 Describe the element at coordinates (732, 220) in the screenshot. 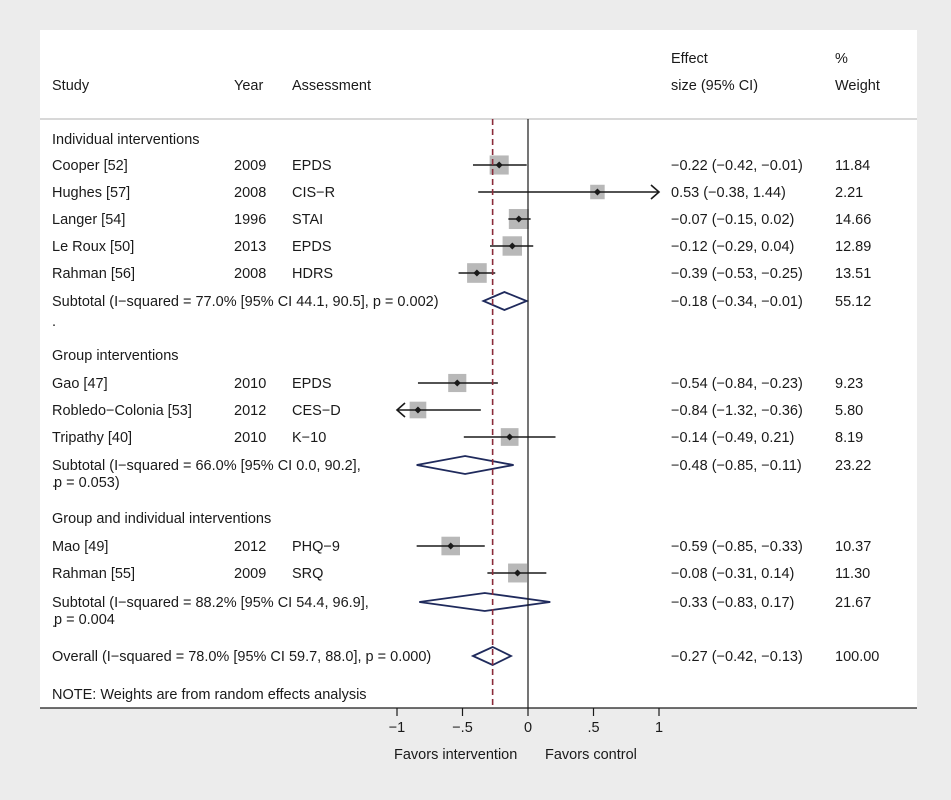

I see `study-effect-ci: −0.07 (−0.15, 0.02)` at that location.